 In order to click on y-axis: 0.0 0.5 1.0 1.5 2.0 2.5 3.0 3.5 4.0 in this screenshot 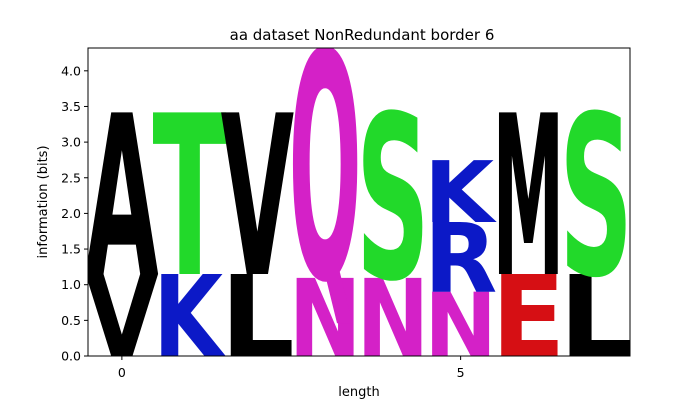, I will do `click(74, 213)`.